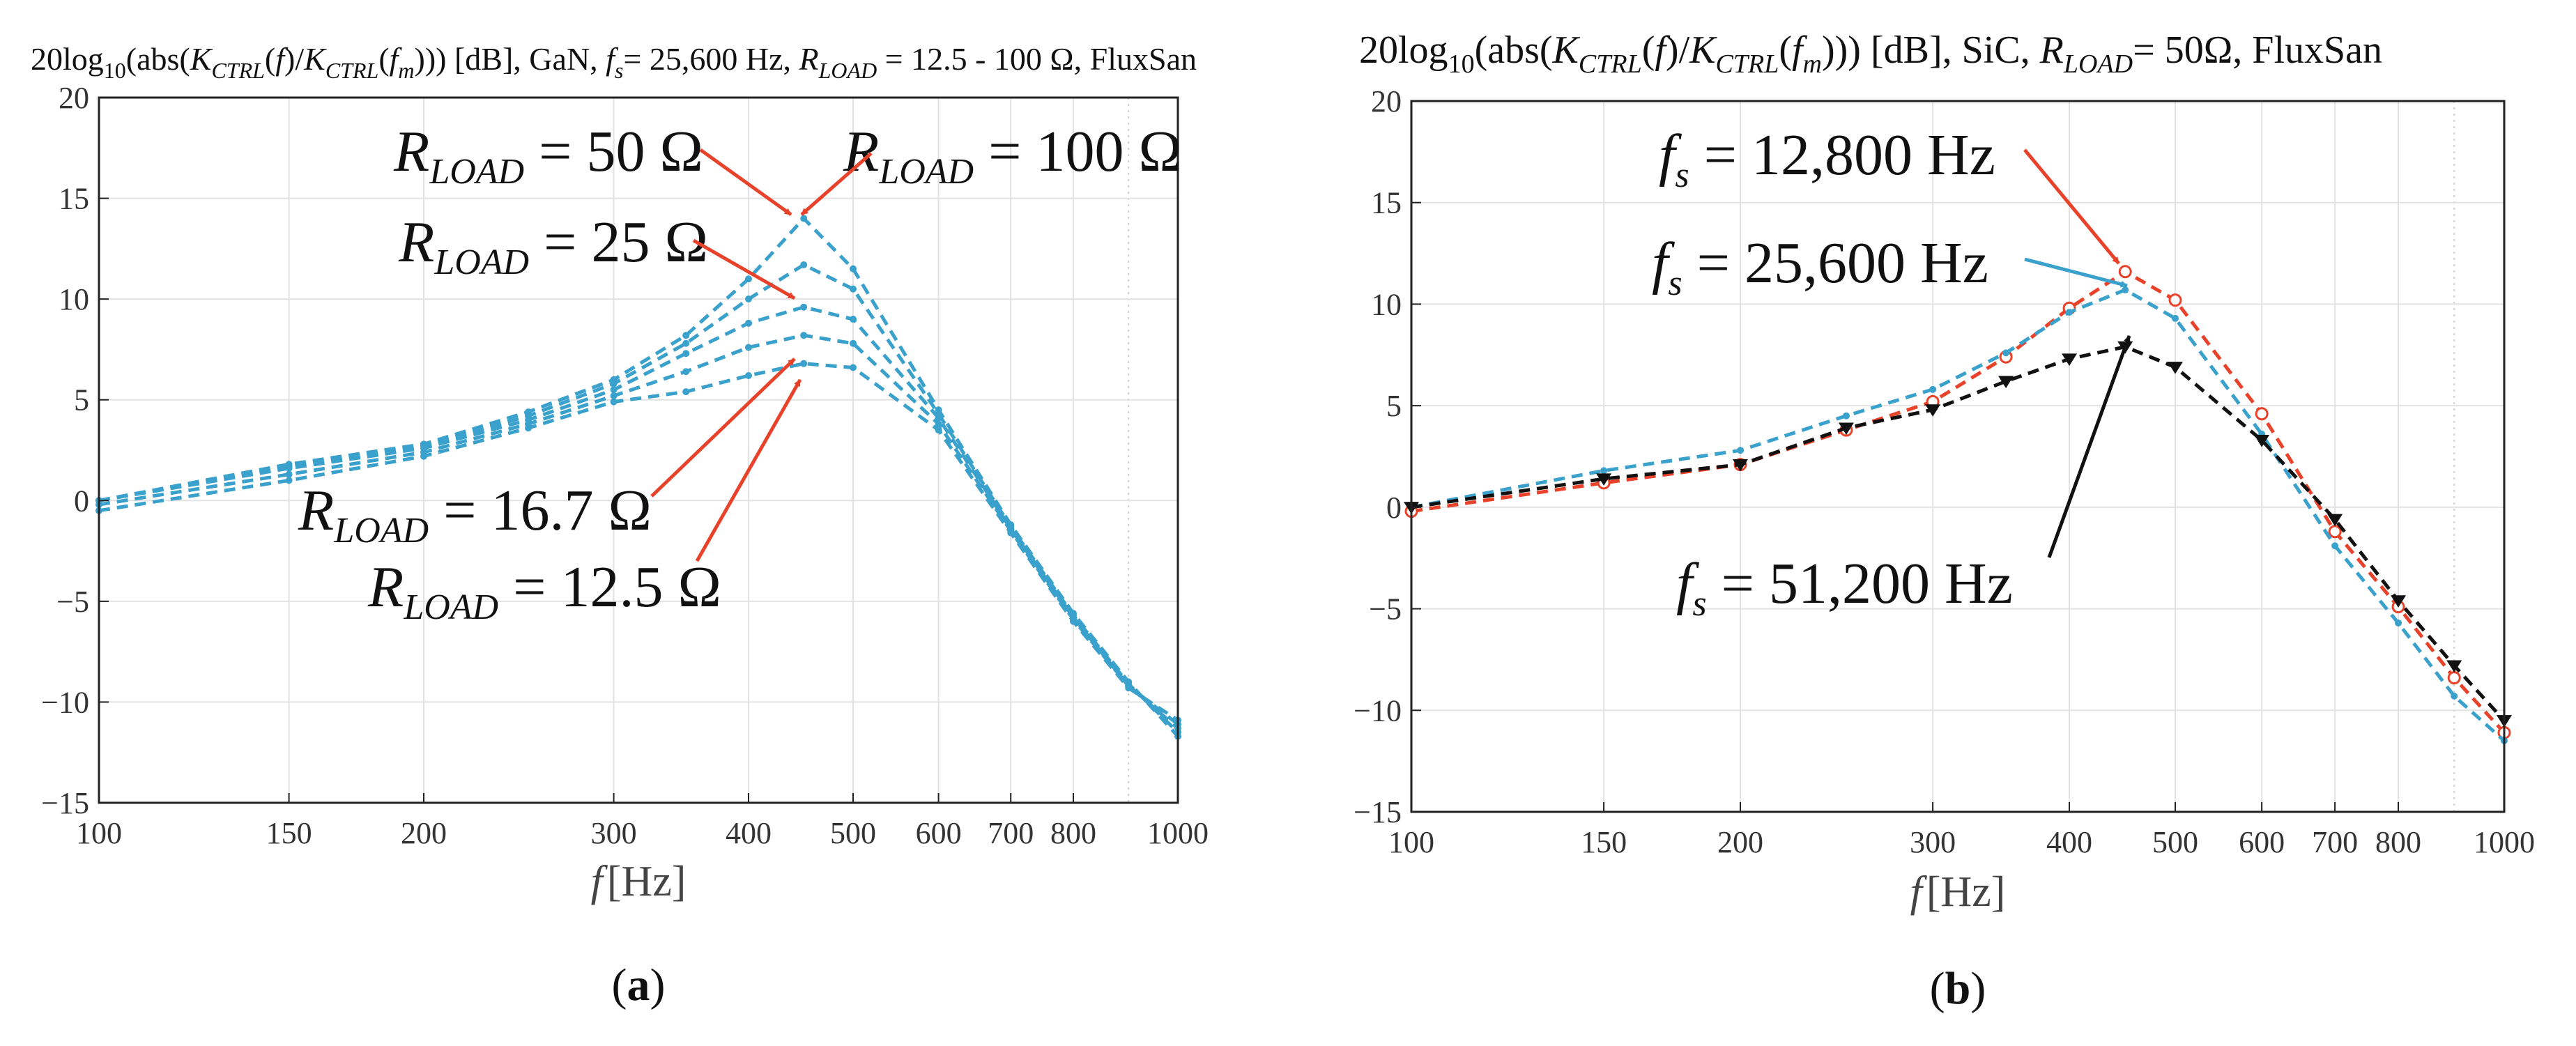 Image resolution: width=2576 pixels, height=1046 pixels. I want to click on panel-a-xtick-label: 200, so click(424, 833).